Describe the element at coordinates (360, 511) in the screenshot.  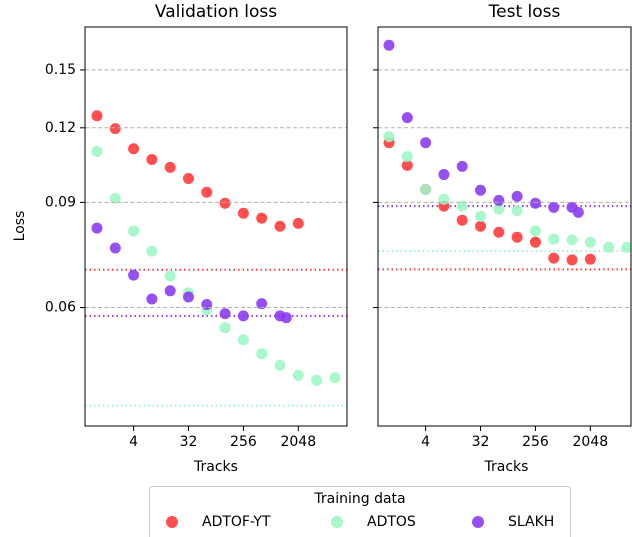
I see `legend-box` at that location.